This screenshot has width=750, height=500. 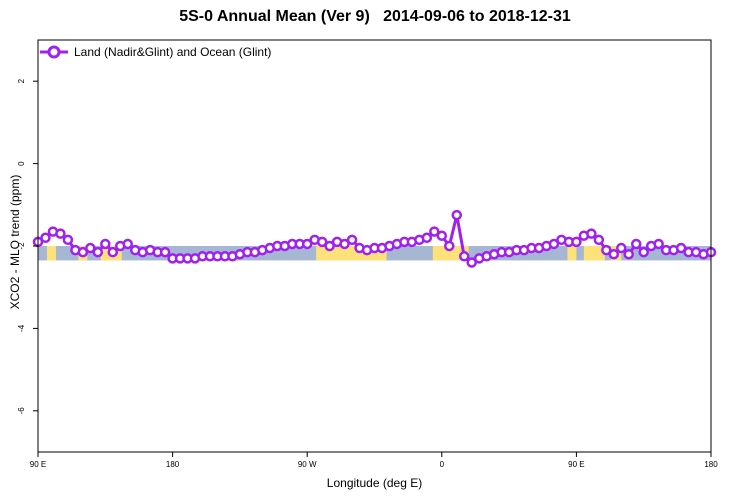 What do you see at coordinates (374, 238) in the screenshot?
I see `series-layer` at bounding box center [374, 238].